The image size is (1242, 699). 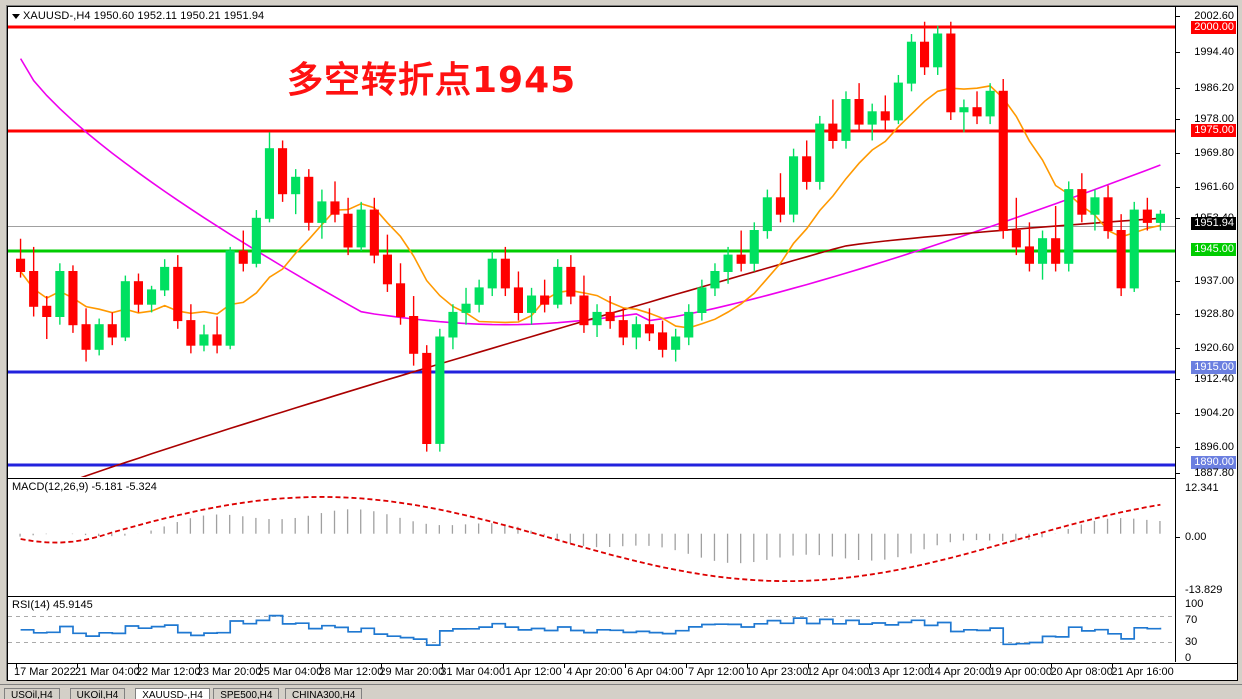 I want to click on time-axis-label: 29 Mar 20:00, so click(x=412, y=672).